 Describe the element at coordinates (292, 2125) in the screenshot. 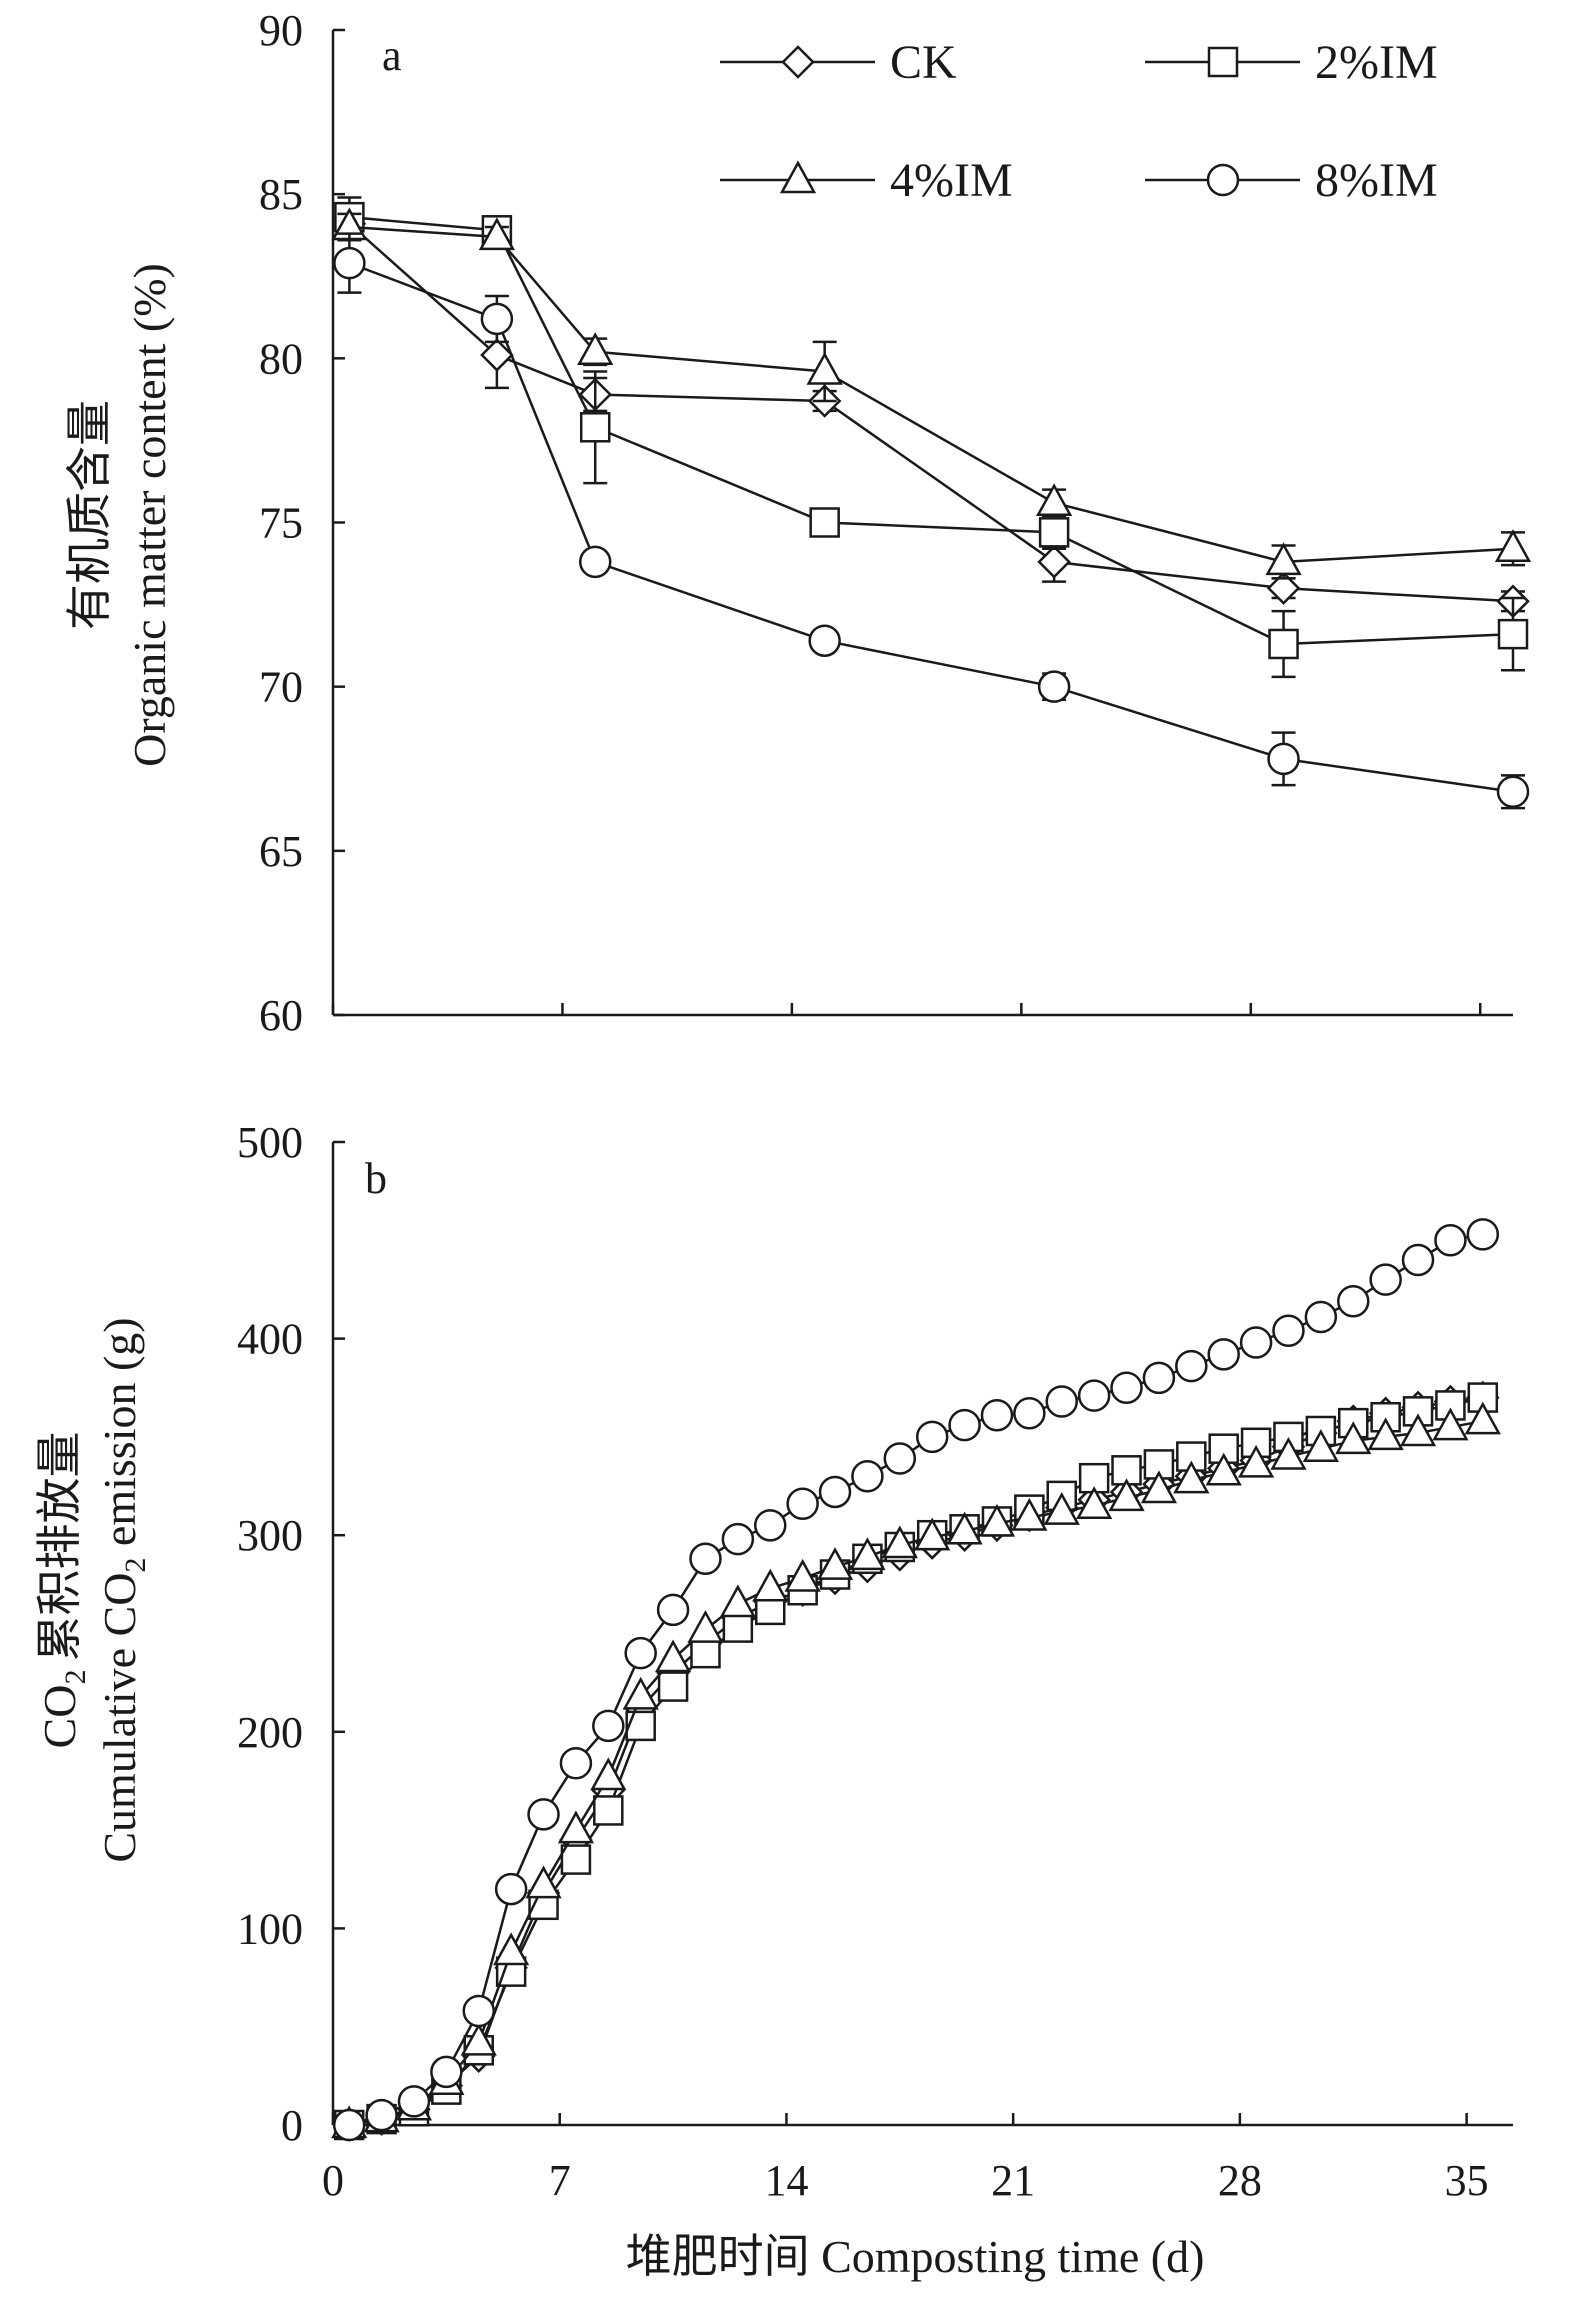

I see `panel-b-y-tick-label: 0` at that location.